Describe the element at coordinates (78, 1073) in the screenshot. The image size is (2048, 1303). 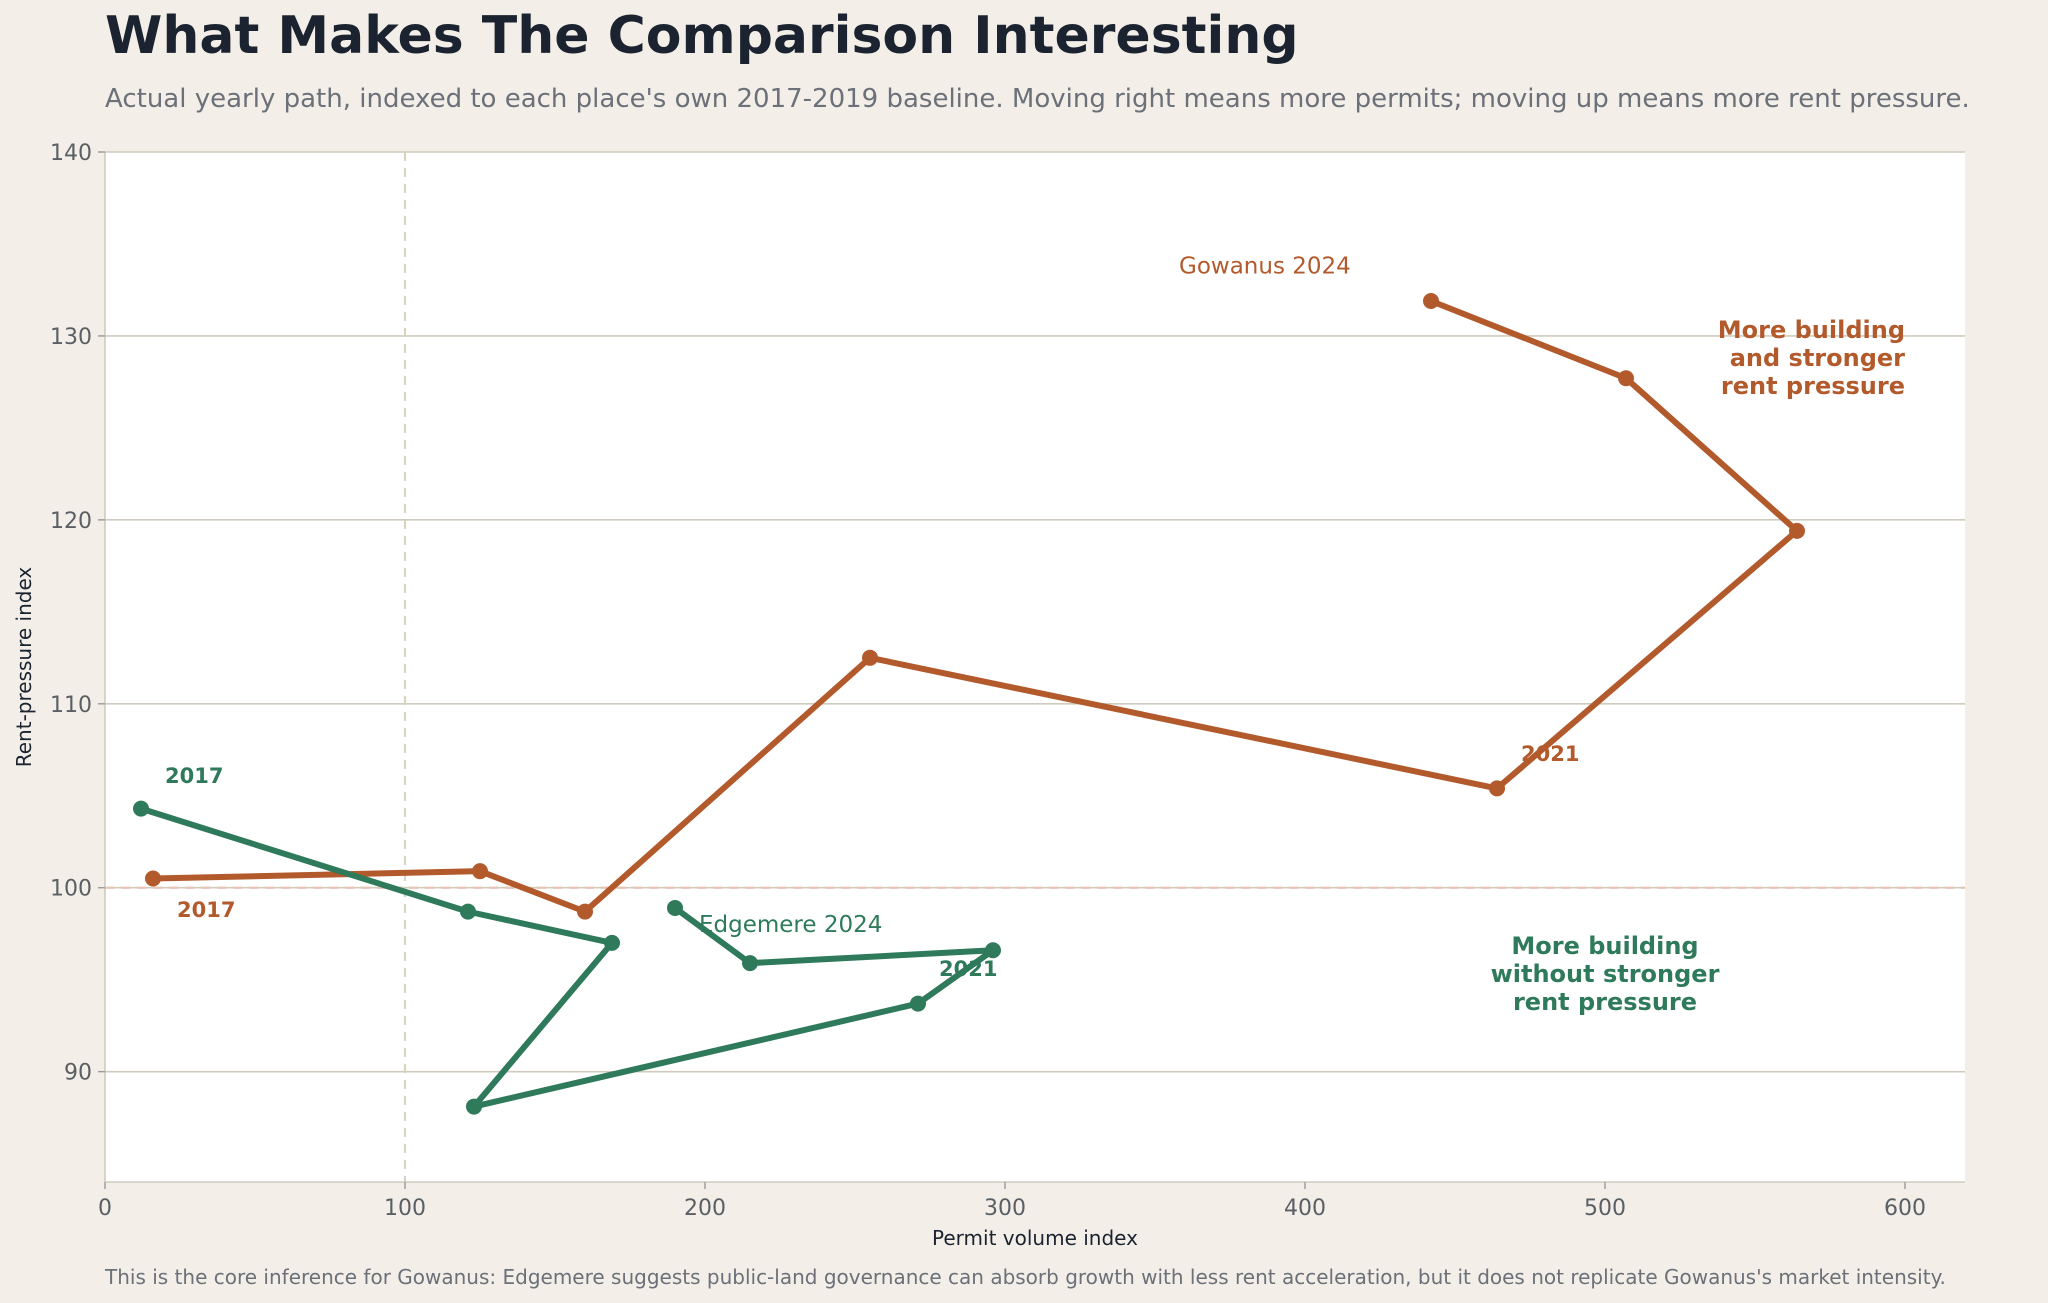
I see `y-tick-label: 90` at that location.